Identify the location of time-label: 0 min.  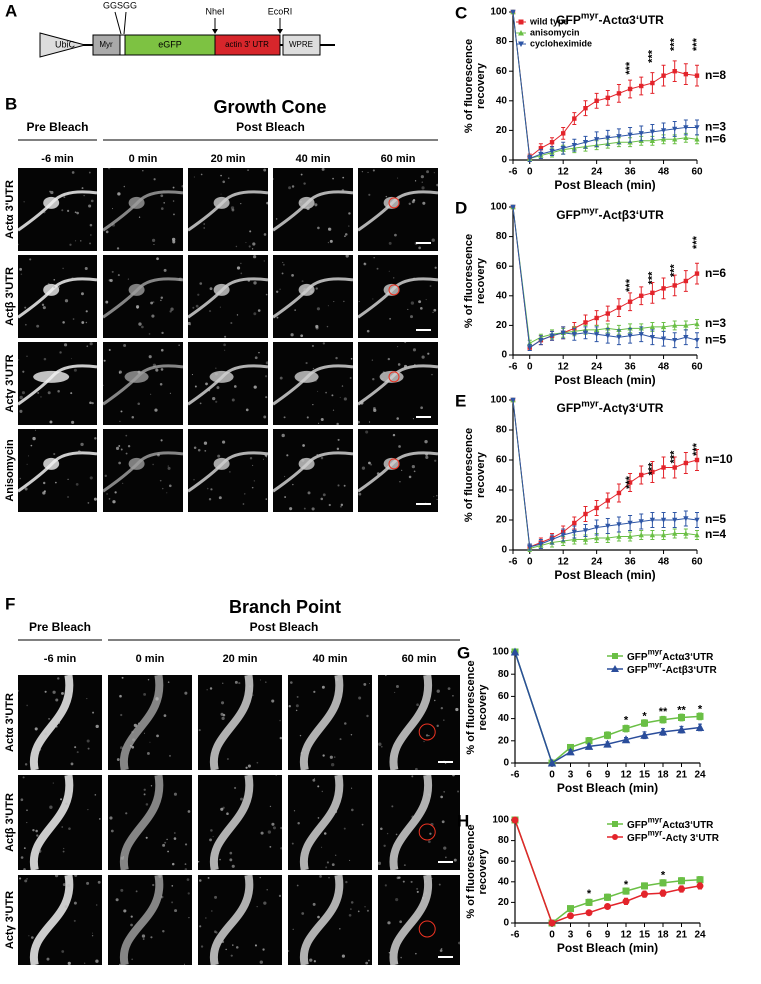
(150, 659).